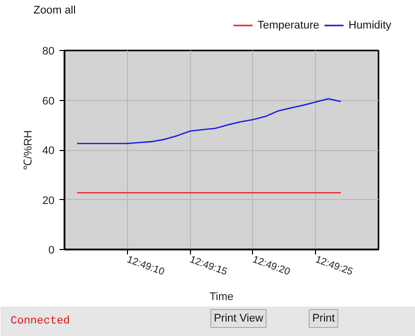  What do you see at coordinates (209, 121) in the screenshot?
I see `line-series` at bounding box center [209, 121].